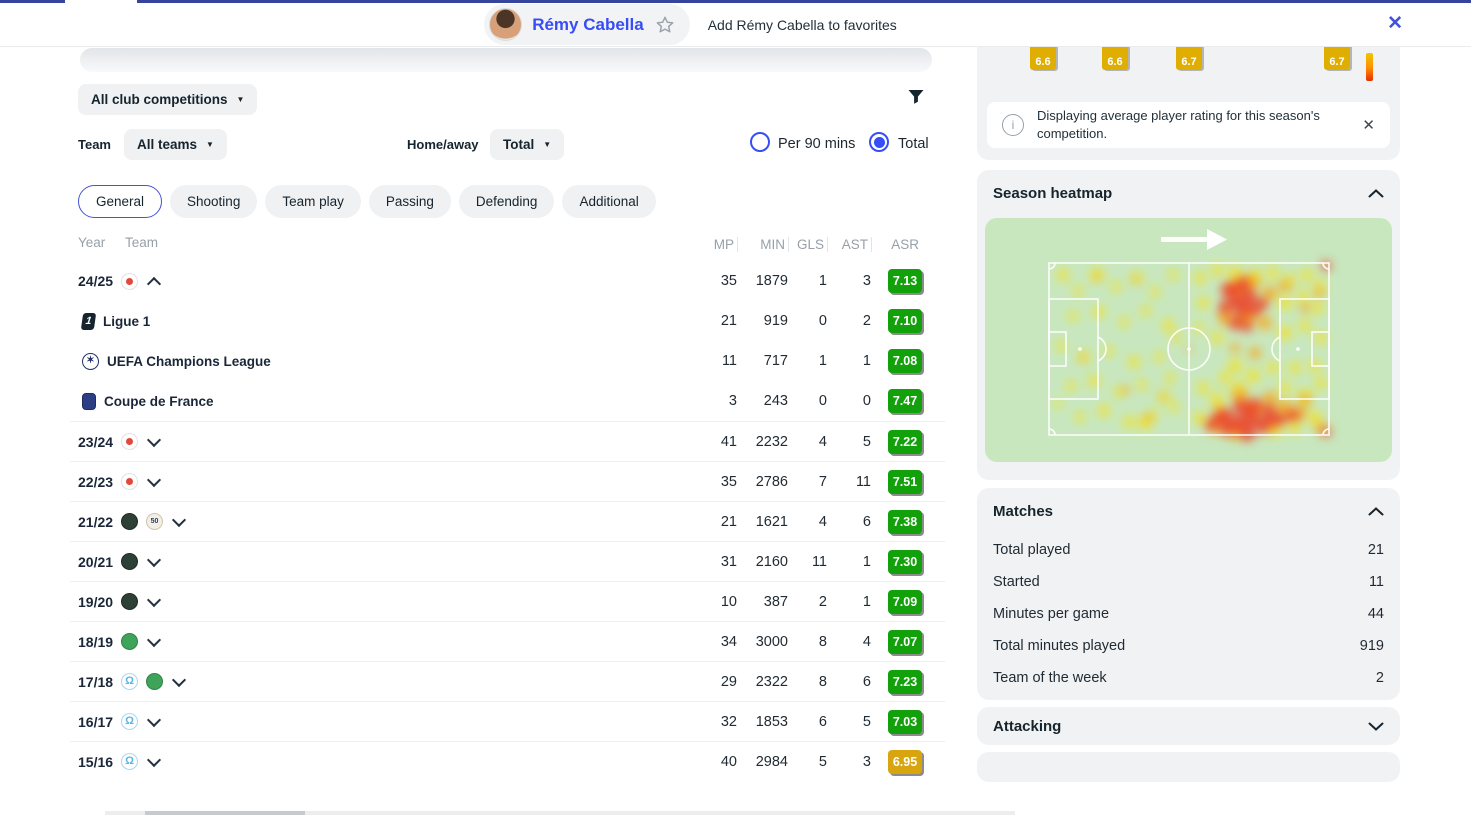  What do you see at coordinates (728, 321) in the screenshot?
I see `stat-mp: 21` at bounding box center [728, 321].